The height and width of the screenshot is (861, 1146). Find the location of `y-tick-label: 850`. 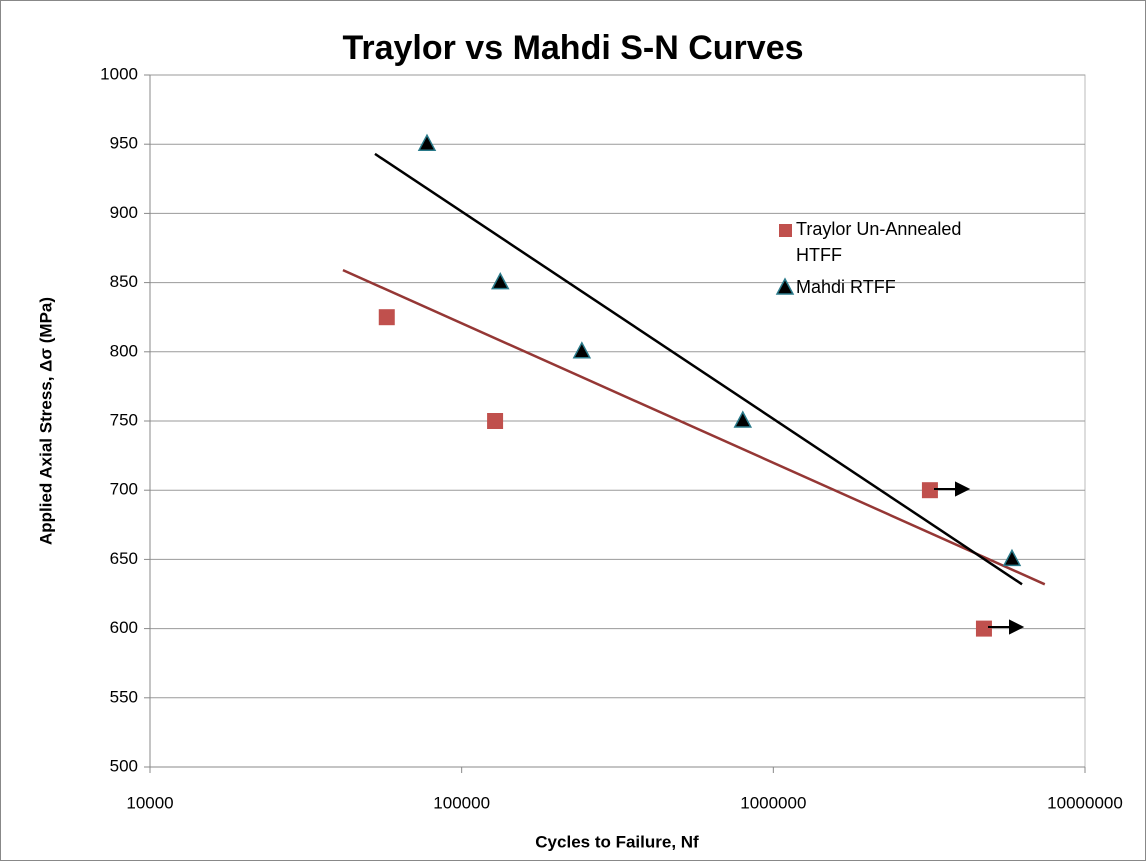

y-tick-label: 850 is located at coordinates (124, 281).